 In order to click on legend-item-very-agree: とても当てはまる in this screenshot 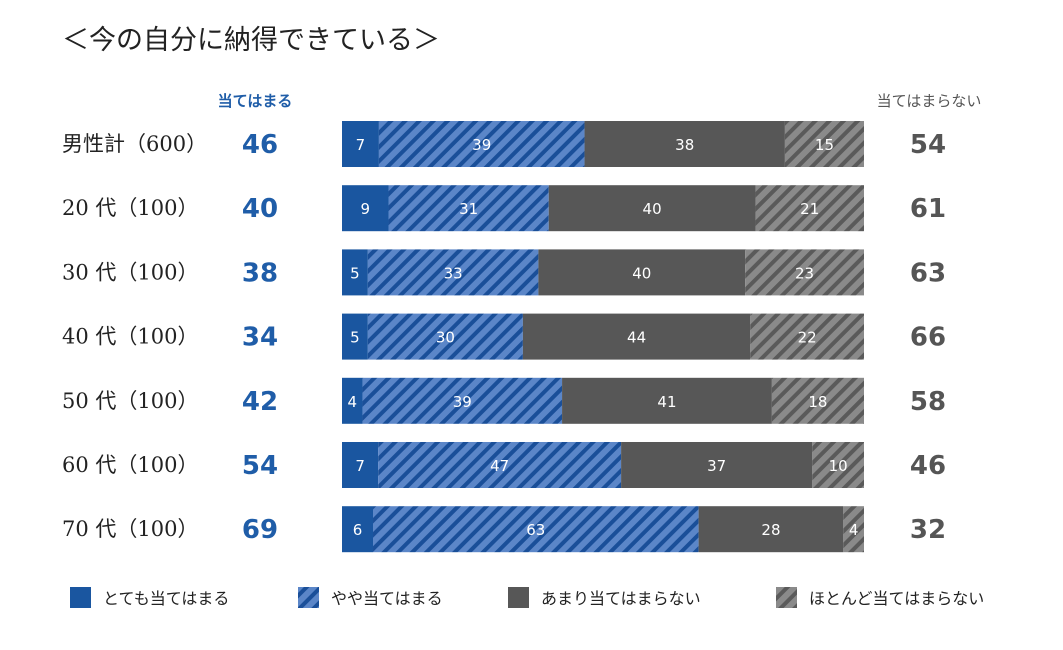, I will do `click(149, 597)`.